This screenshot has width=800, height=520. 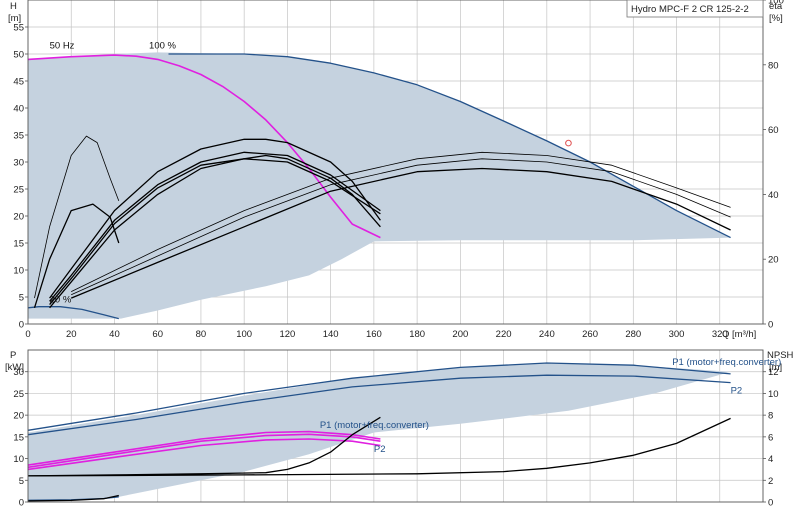 What do you see at coordinates (114, 334) in the screenshot?
I see `x-tick-label: 40` at bounding box center [114, 334].